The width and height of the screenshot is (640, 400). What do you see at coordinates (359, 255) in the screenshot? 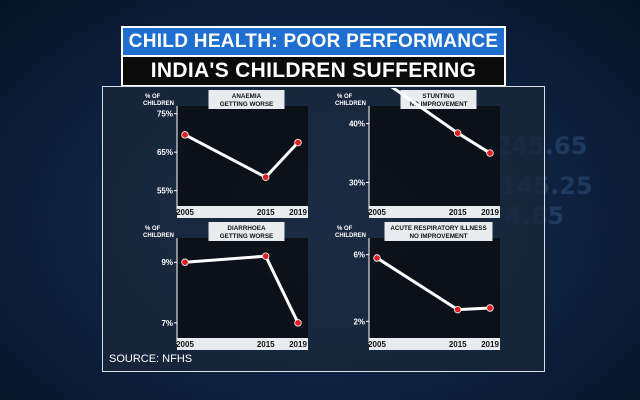
I see `y-tick-label: 6%` at bounding box center [359, 255].